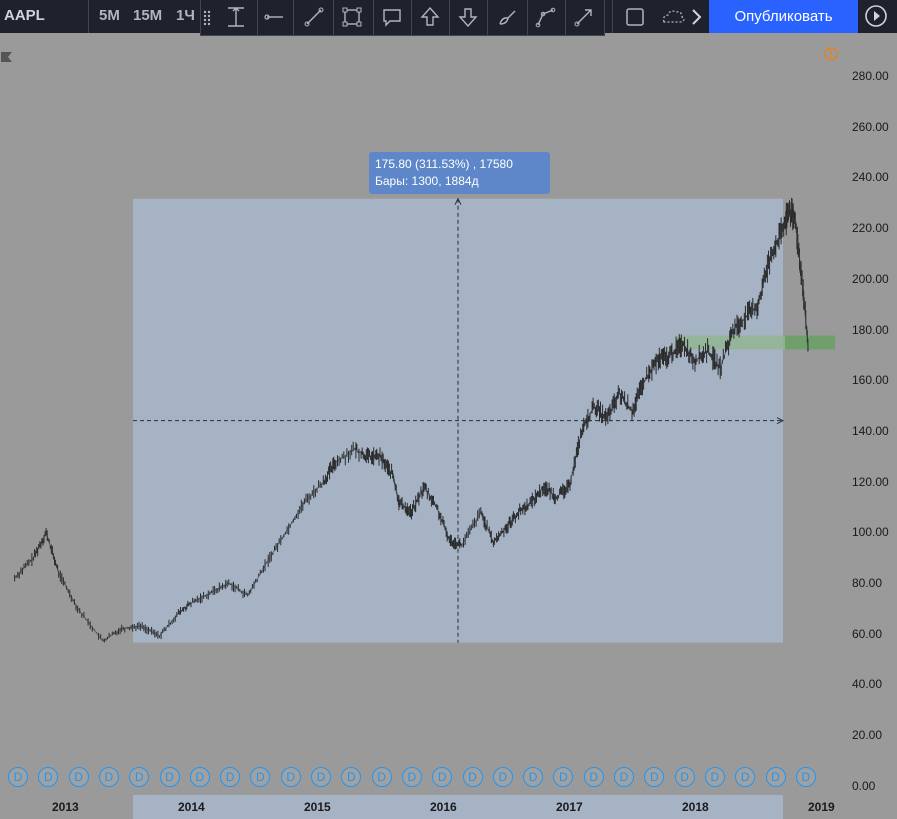 The width and height of the screenshot is (897, 819). Describe the element at coordinates (508, 17) in the screenshot. I see `brush-icon` at that location.